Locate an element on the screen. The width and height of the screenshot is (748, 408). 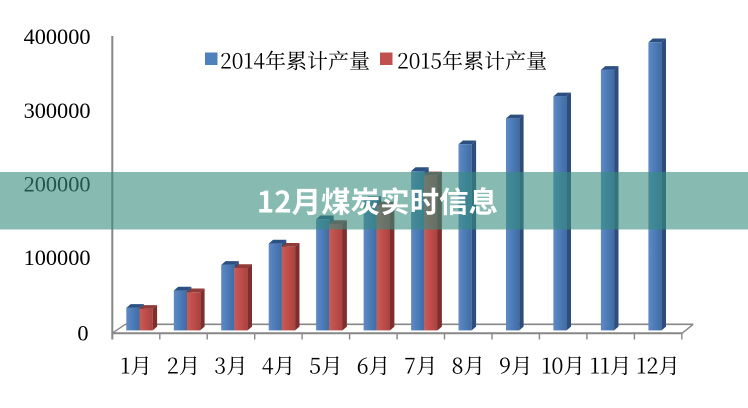
svg-text: 300000 is located at coordinates (57, 110).